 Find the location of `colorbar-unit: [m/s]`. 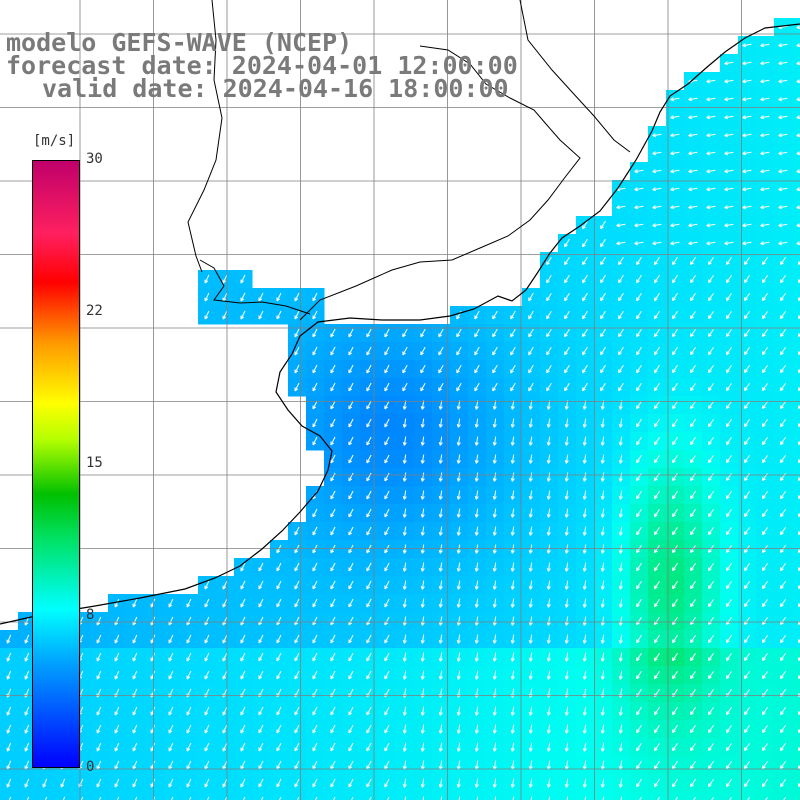

colorbar-unit: [m/s] is located at coordinates (54, 141).